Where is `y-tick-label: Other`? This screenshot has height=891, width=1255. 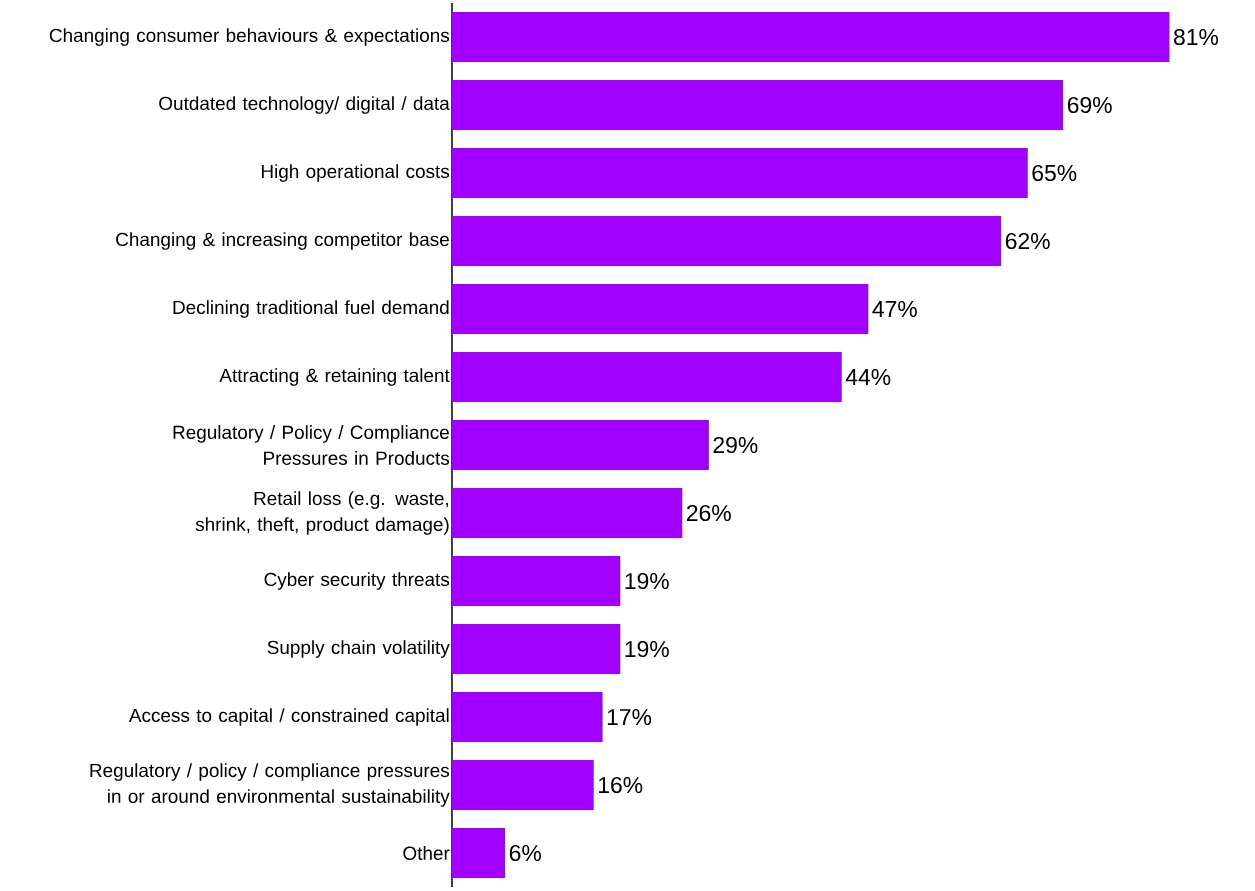
y-tick-label: Other is located at coordinates (426, 853).